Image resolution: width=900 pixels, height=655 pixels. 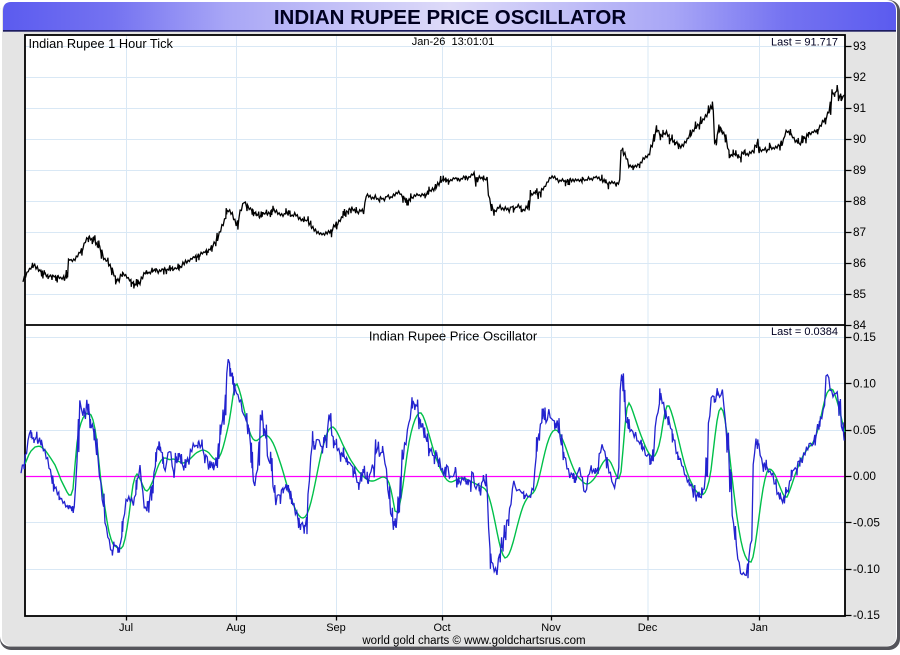 What do you see at coordinates (860, 46) in the screenshot?
I see `svg-text: 93` at bounding box center [860, 46].